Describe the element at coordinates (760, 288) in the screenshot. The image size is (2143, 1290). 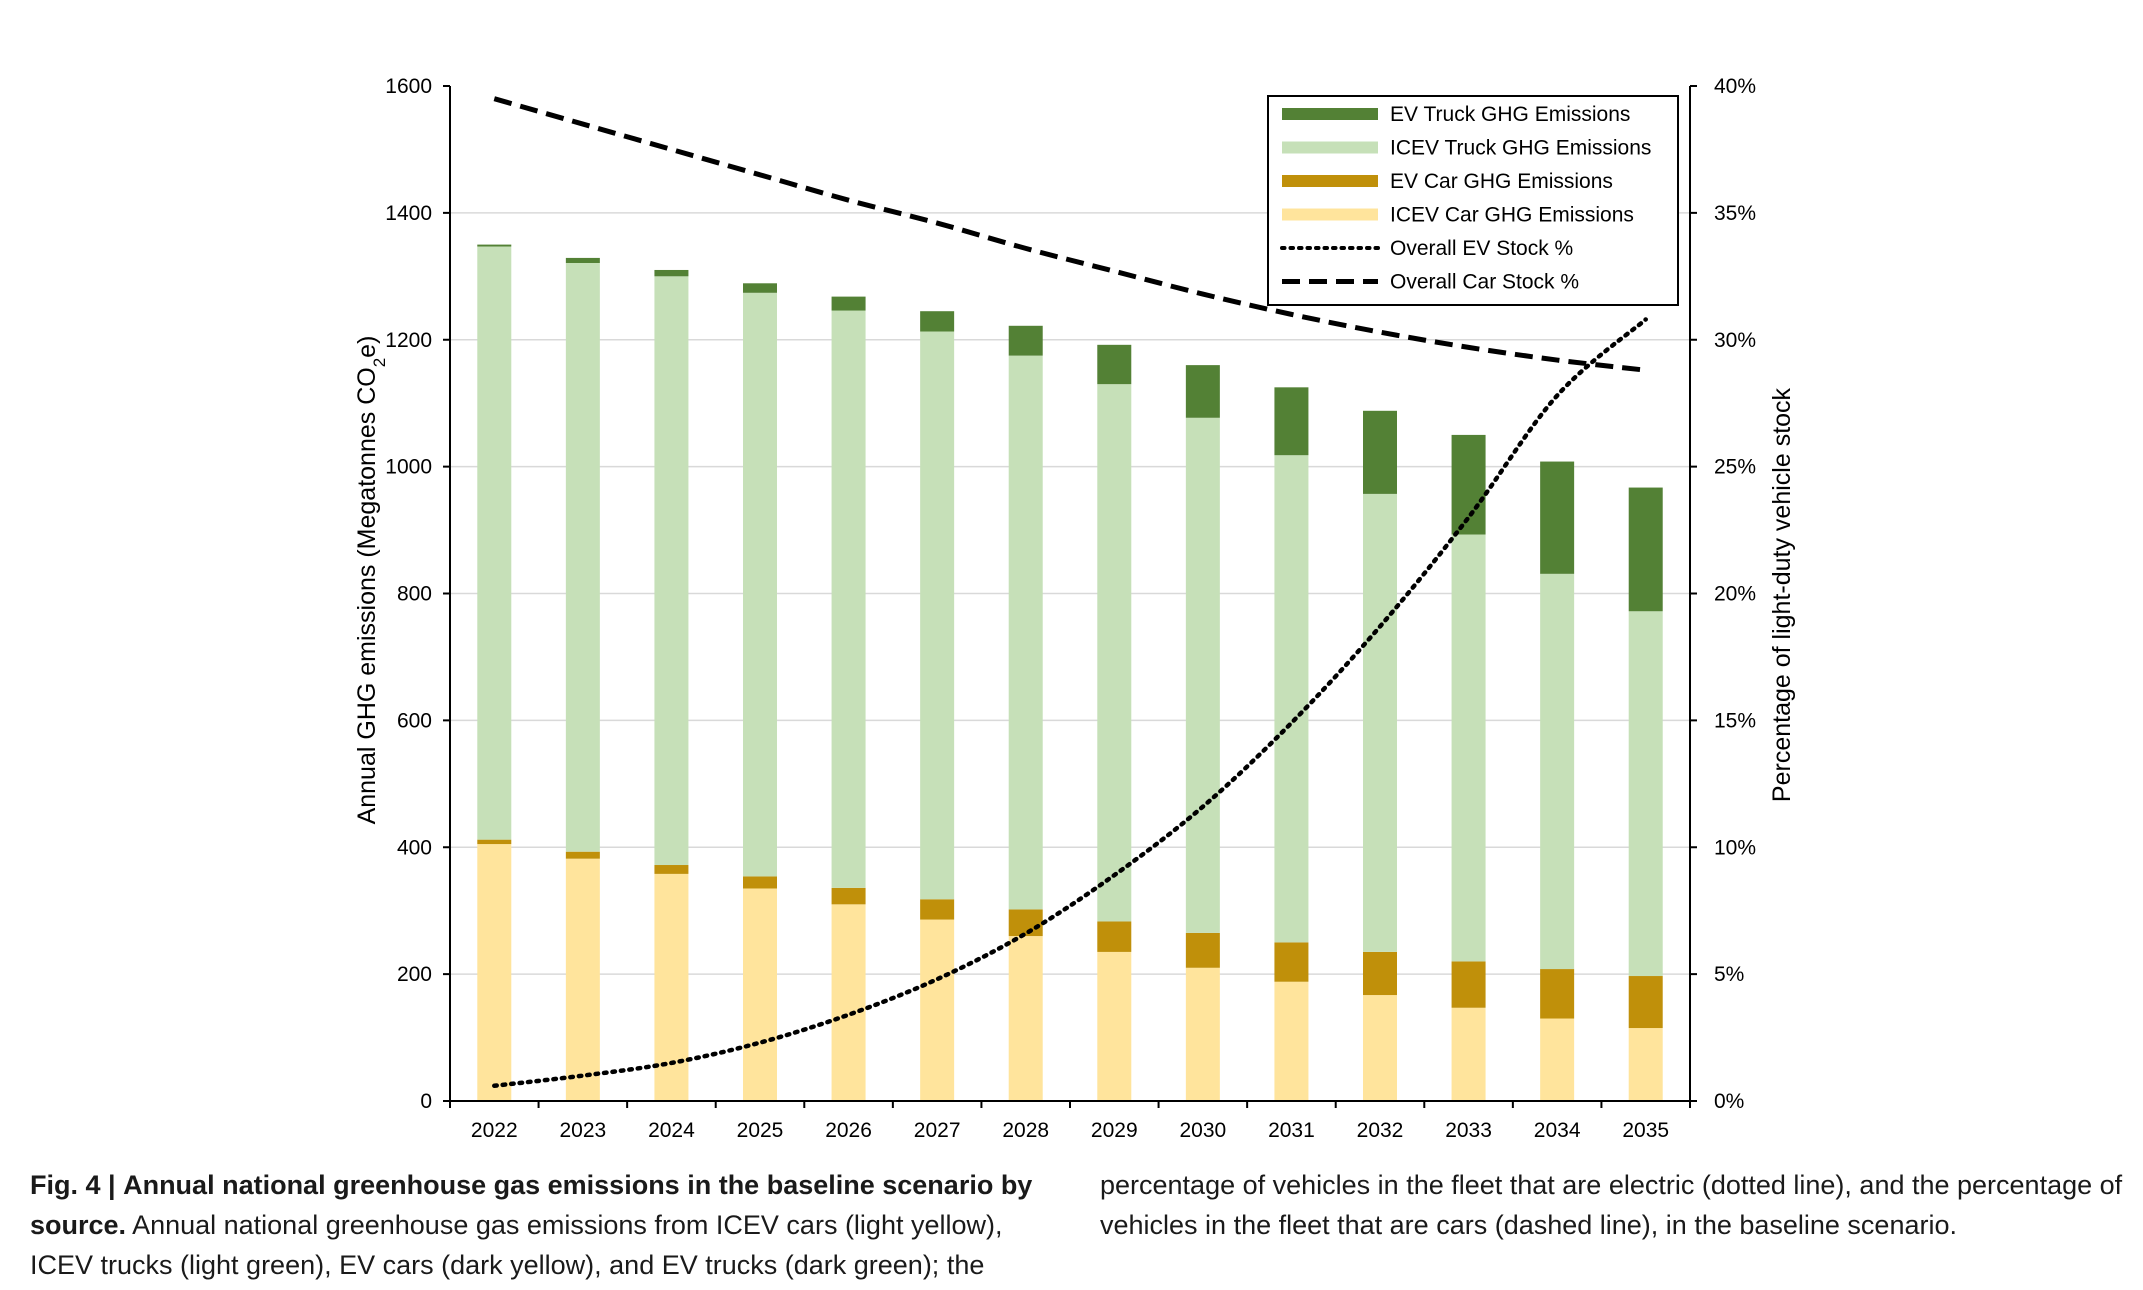
I see `bar-ev-truck-ghg-emissions-2025` at that location.